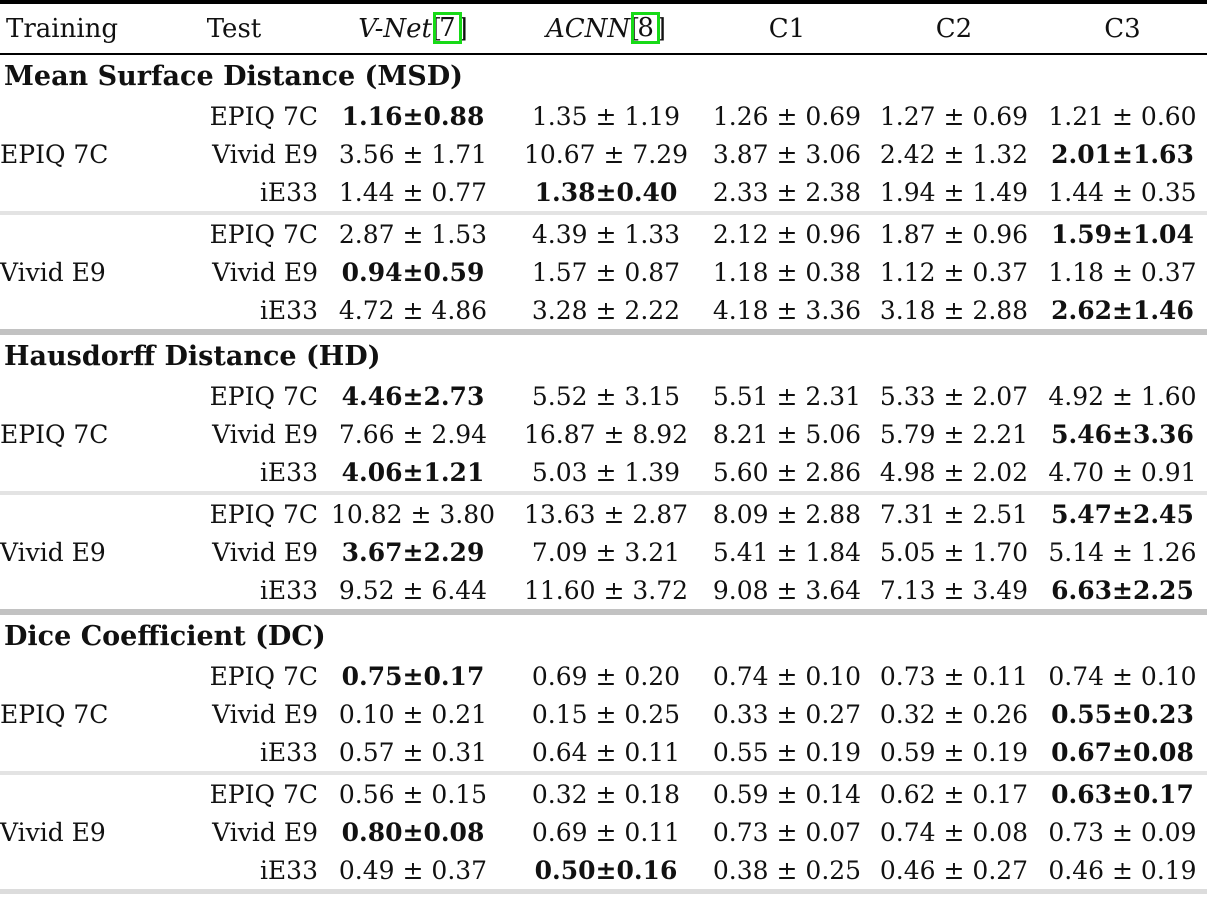  What do you see at coordinates (603, 75) in the screenshot?
I see `section-header-row: Mean Surface Distance (MSD)` at bounding box center [603, 75].